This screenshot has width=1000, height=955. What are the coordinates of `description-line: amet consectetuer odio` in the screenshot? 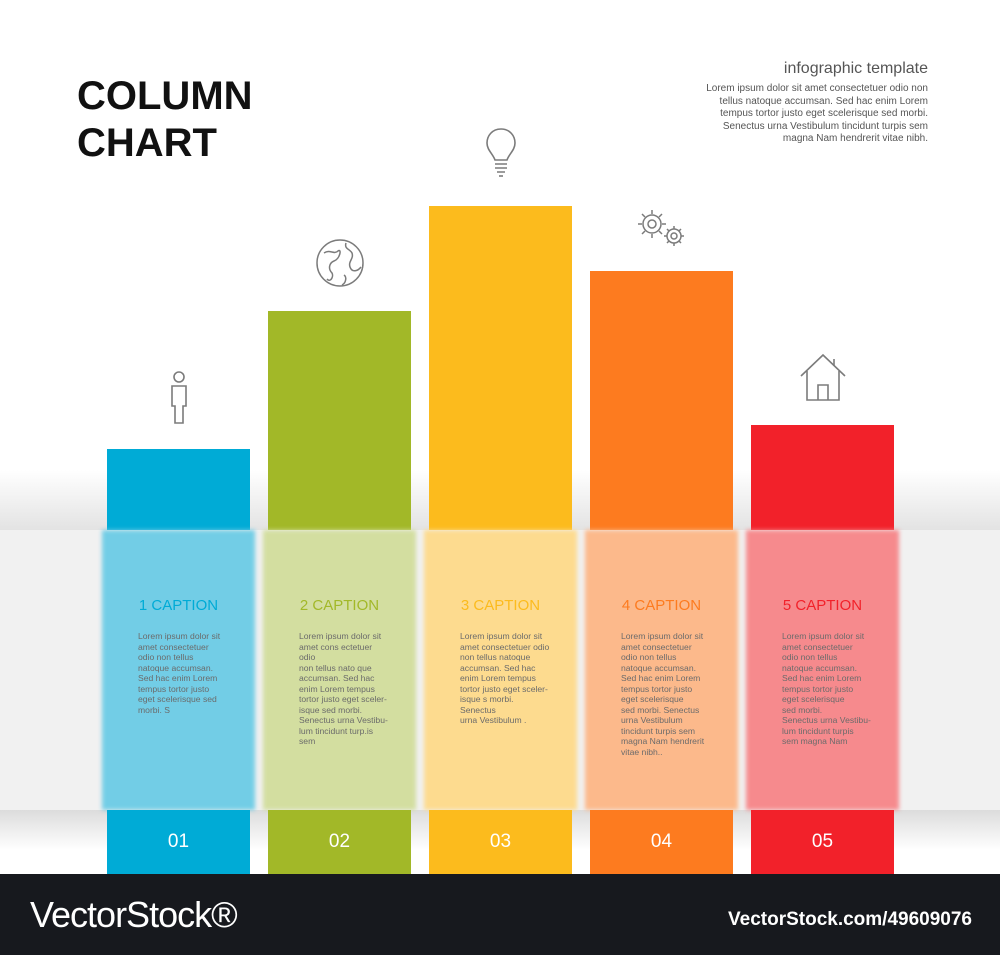 It's located at (505, 646).